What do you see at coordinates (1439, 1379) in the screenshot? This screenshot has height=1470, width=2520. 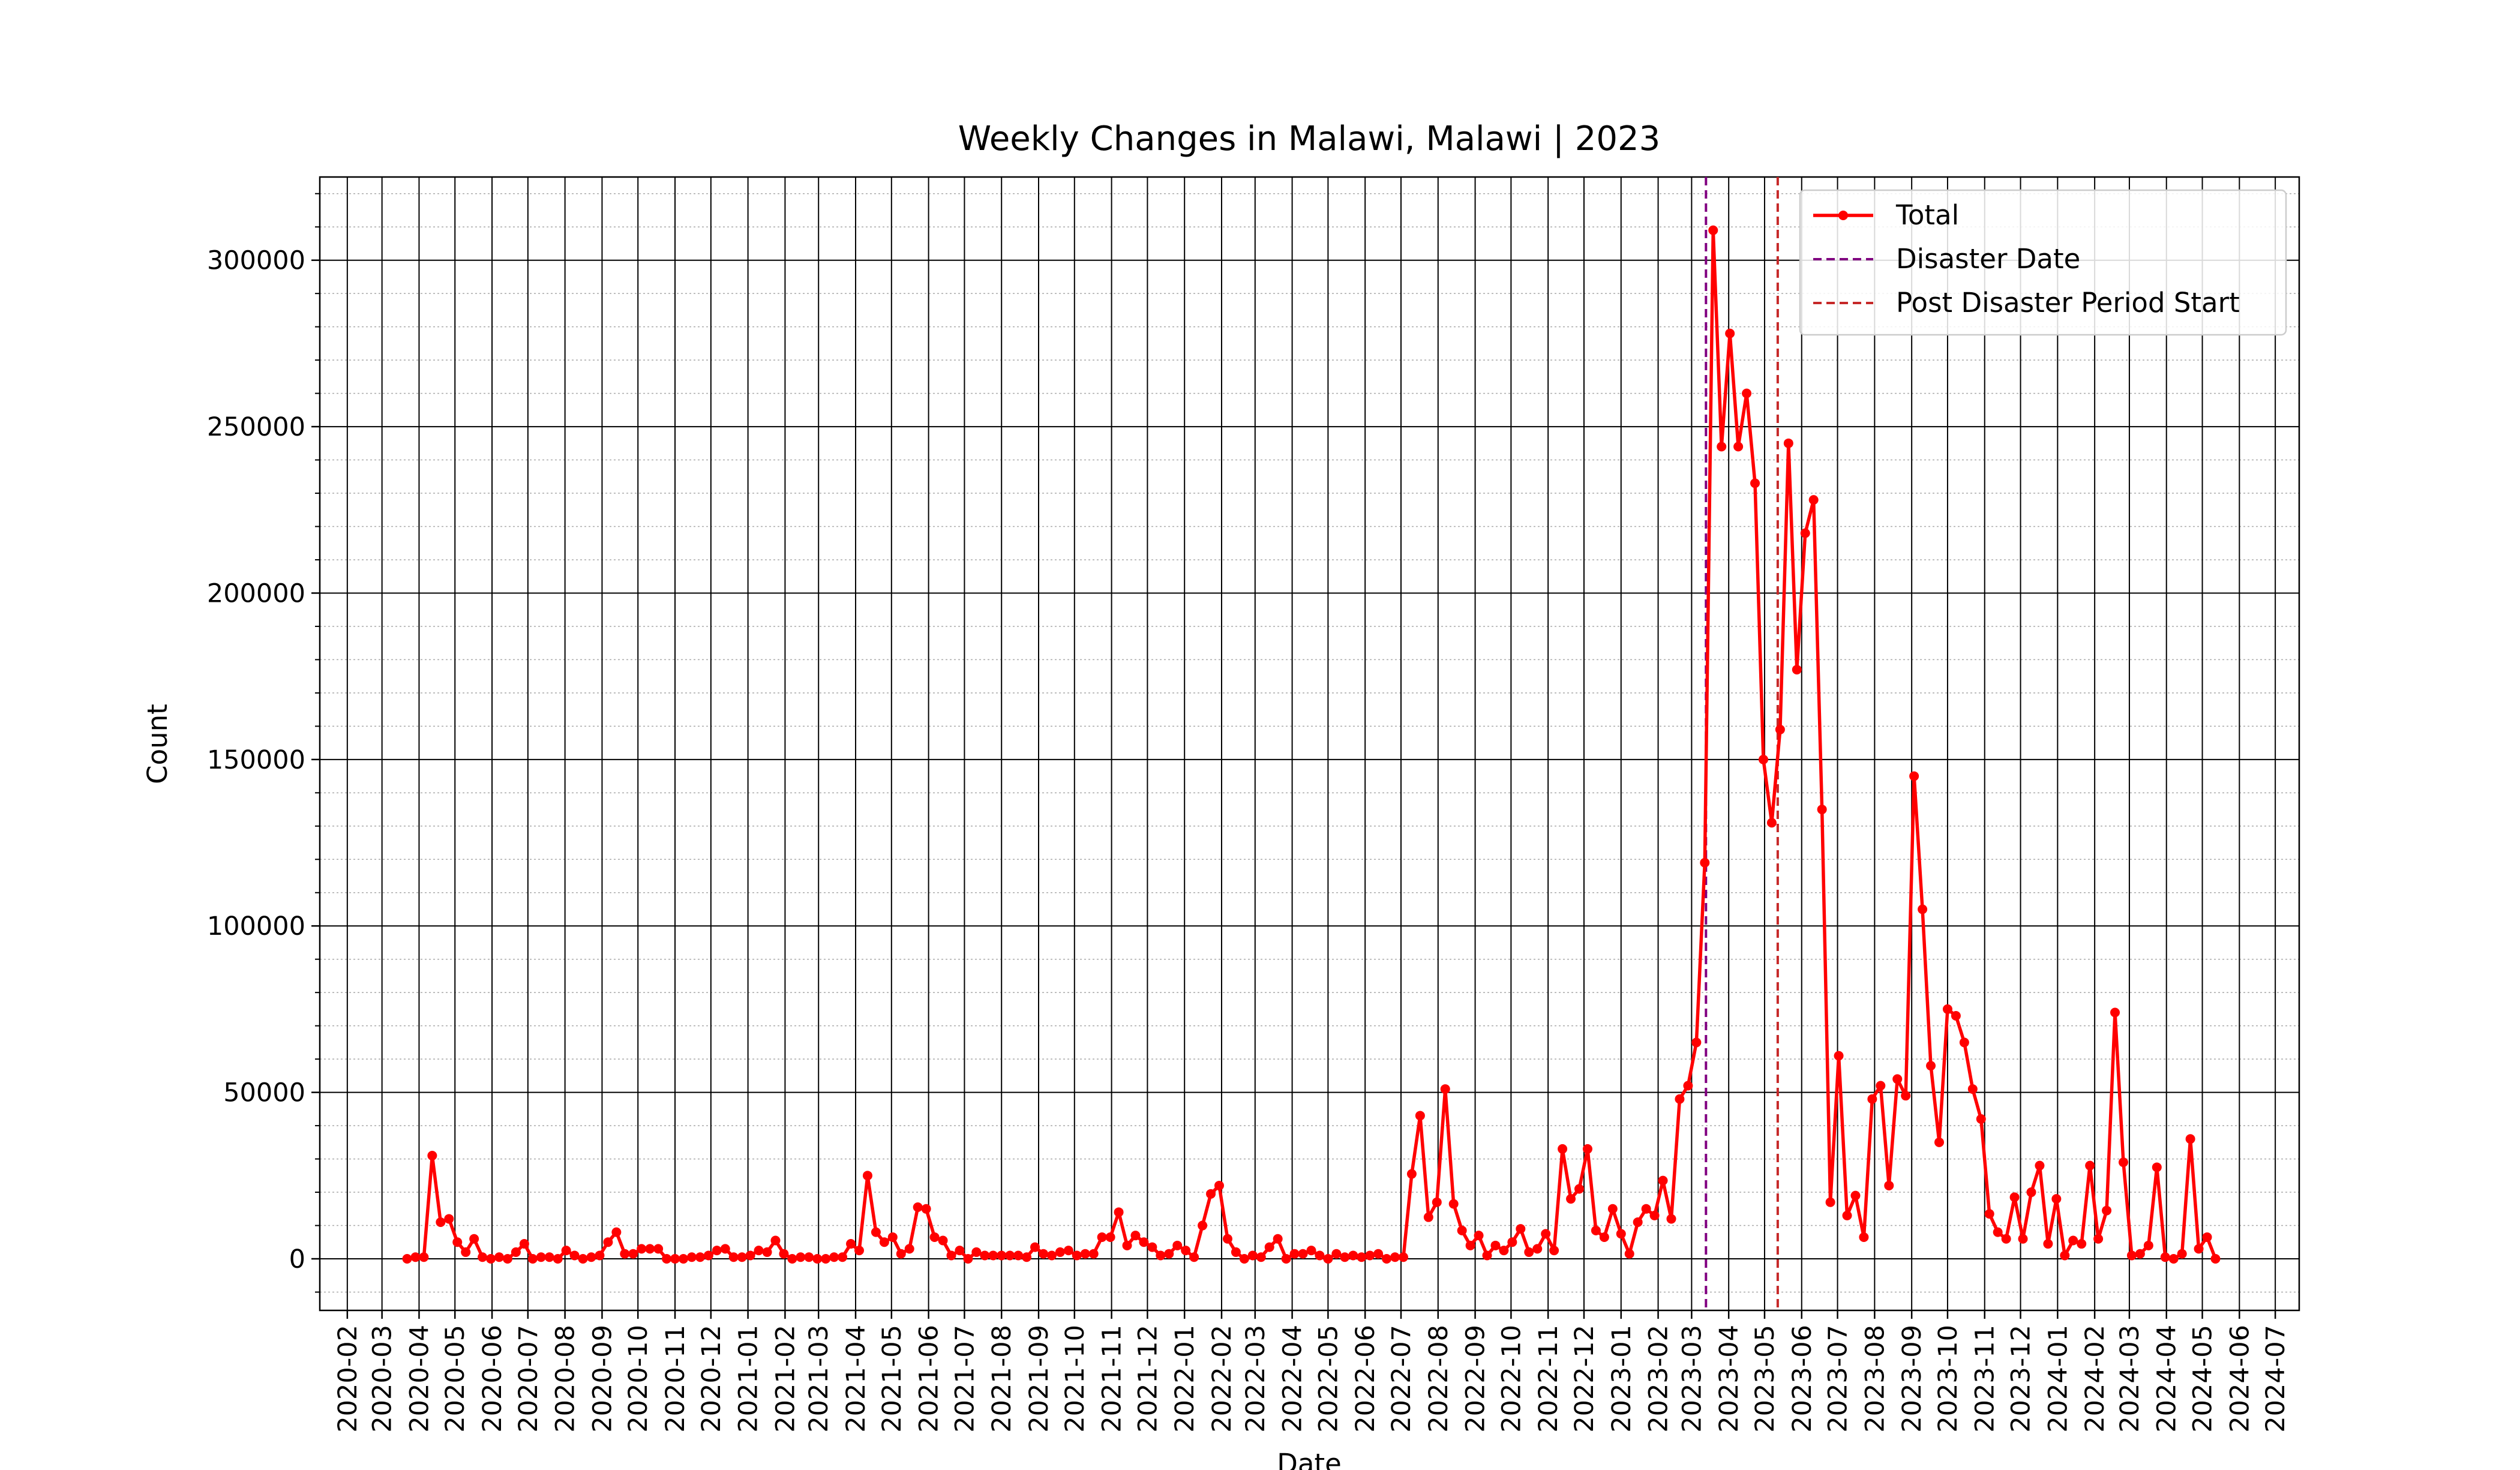 I see `x-tick-label: 2022-08` at bounding box center [1439, 1379].